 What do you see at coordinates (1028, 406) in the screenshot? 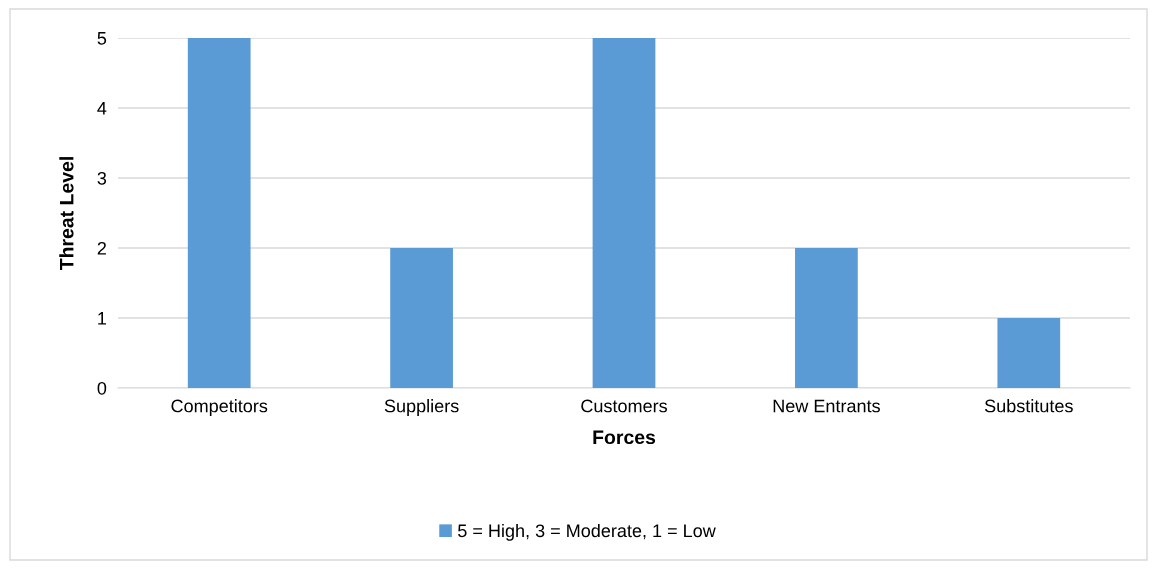
I see `x-tick-label: Substitutes` at bounding box center [1028, 406].